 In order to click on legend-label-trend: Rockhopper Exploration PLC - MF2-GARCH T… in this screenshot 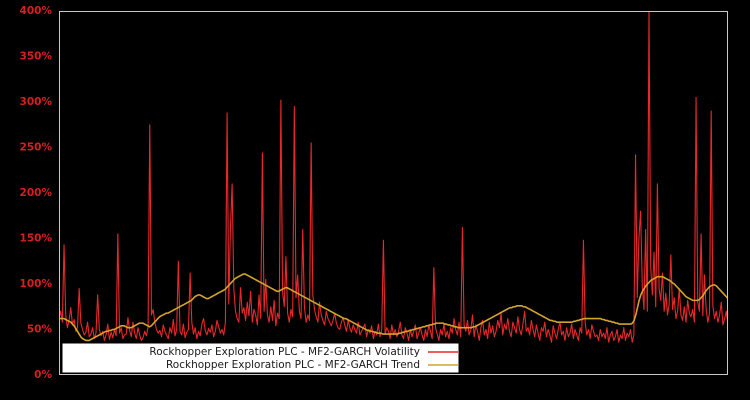, I will do `click(293, 365)`.